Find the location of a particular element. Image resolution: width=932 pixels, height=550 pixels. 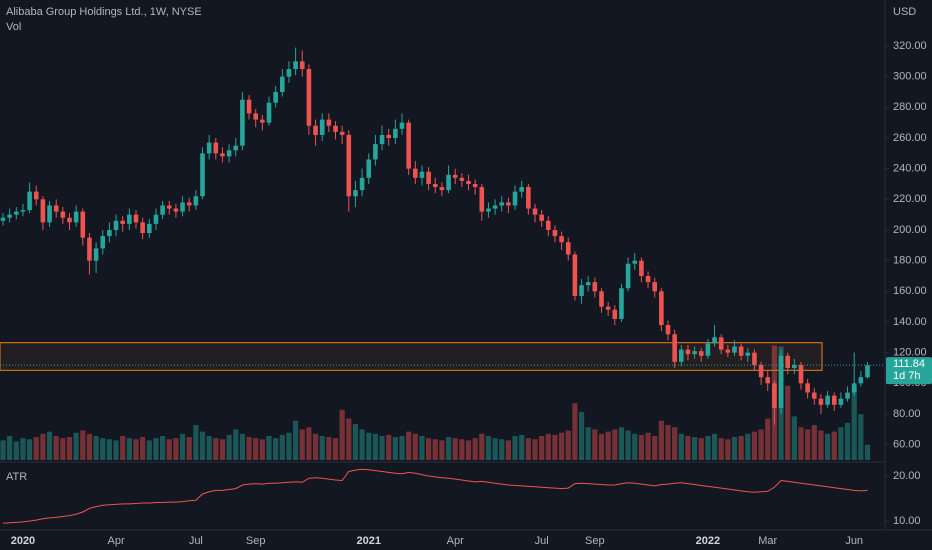

y-tick-label: 320.00 is located at coordinates (910, 46).